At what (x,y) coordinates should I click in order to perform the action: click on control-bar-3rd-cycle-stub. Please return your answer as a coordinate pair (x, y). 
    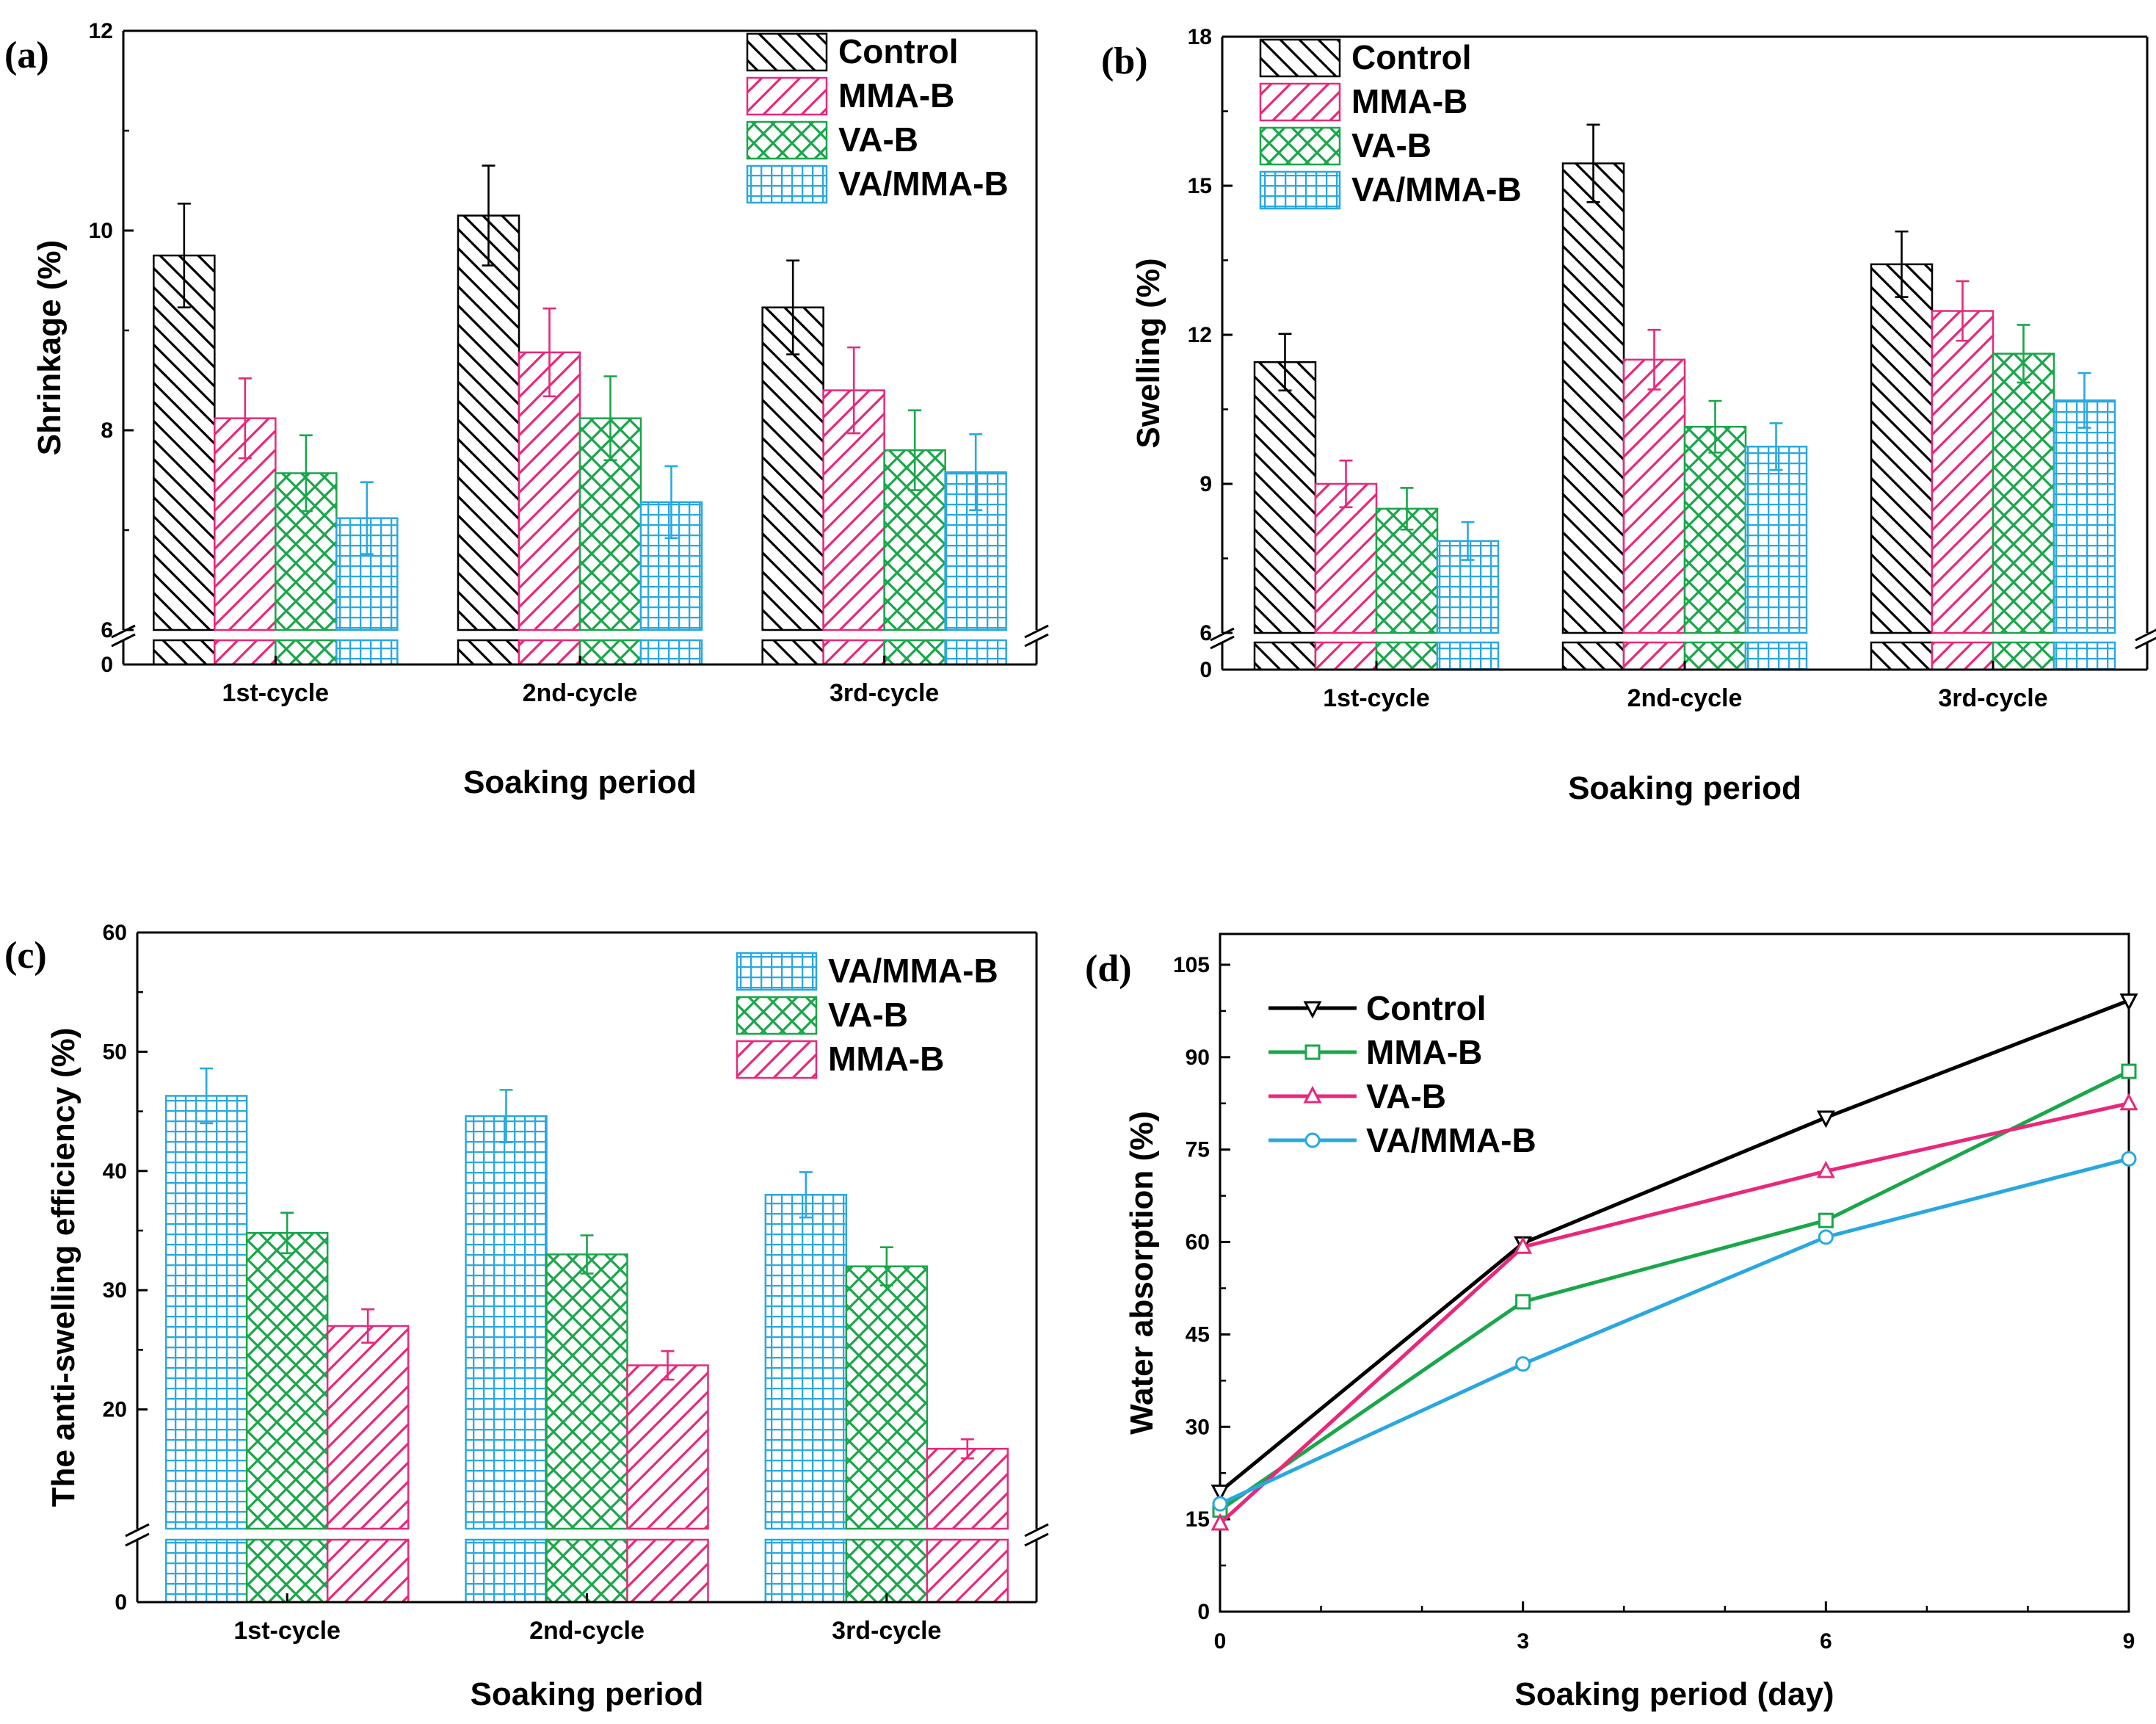
    Looking at the image, I should click on (792, 652).